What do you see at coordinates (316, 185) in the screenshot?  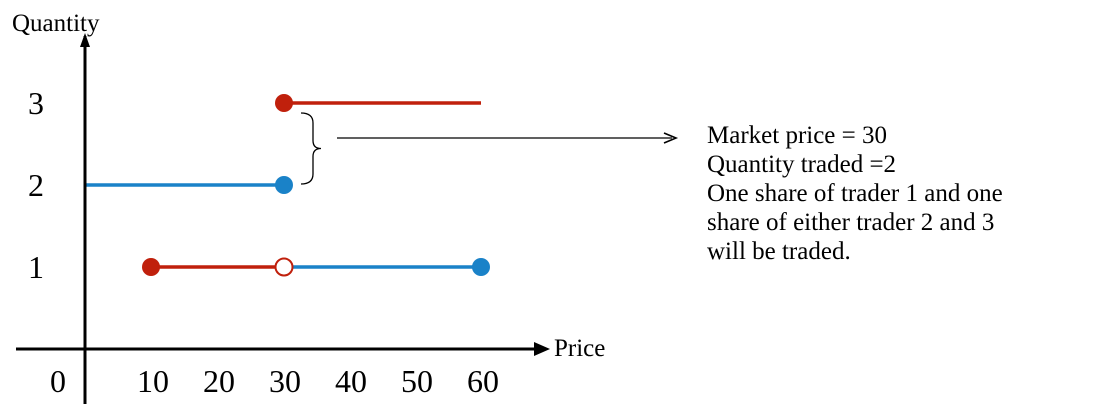 I see `series-markers` at bounding box center [316, 185].